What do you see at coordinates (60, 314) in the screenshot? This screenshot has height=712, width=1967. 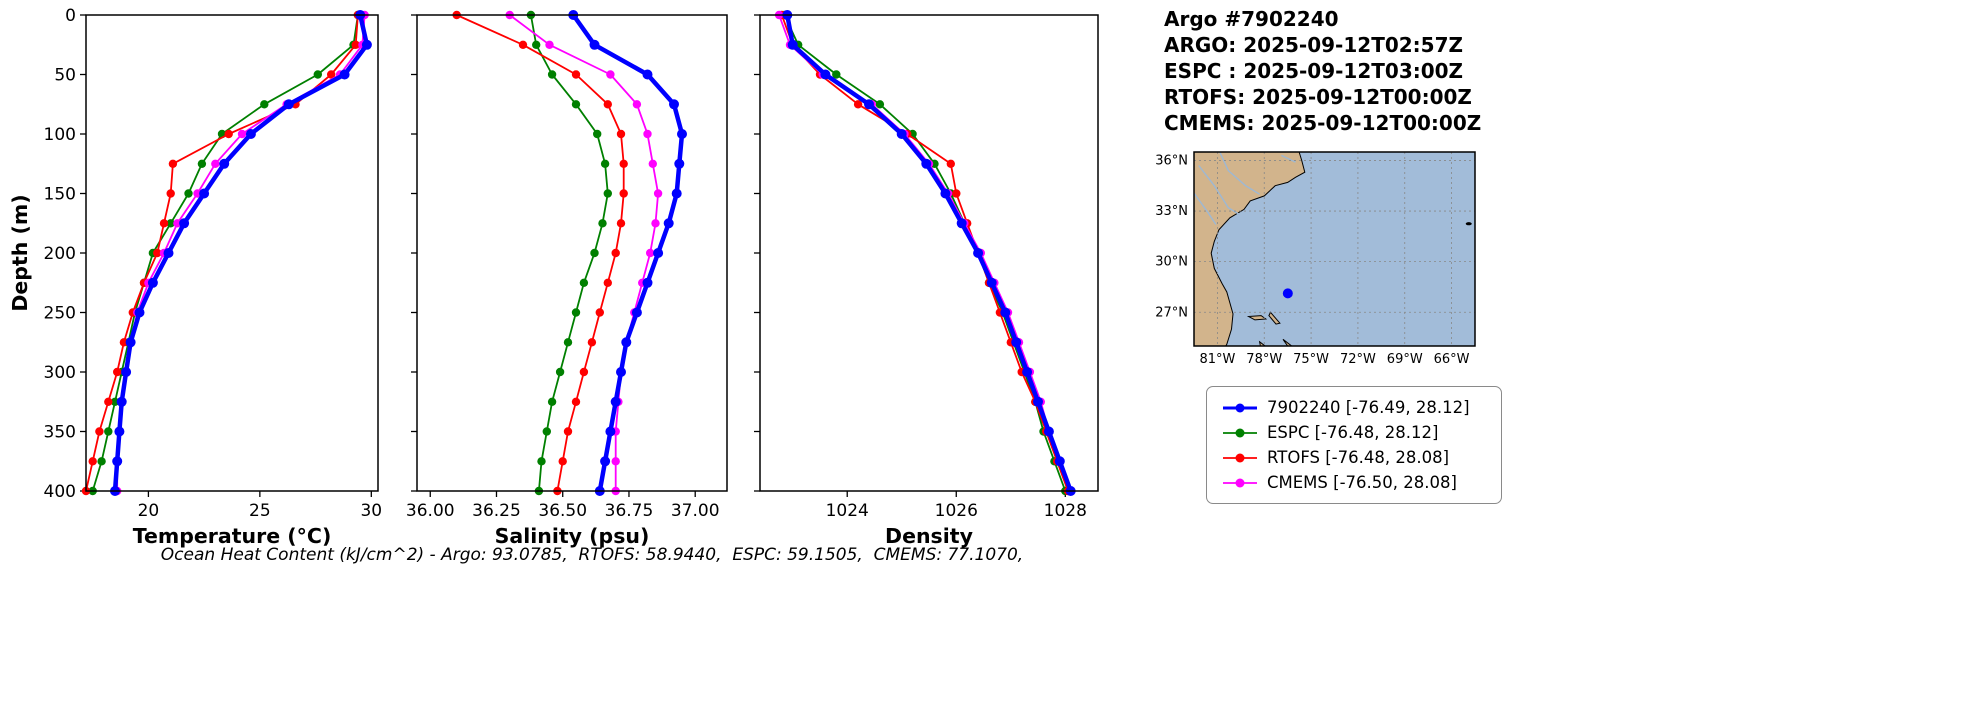 I see `y-tick-label: 250` at bounding box center [60, 314].